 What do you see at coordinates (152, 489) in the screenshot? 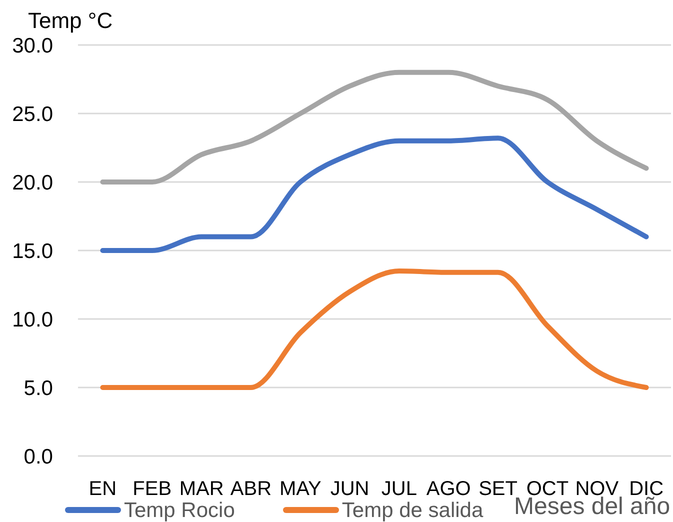
I see `x-tick-label: FEB` at bounding box center [152, 489].